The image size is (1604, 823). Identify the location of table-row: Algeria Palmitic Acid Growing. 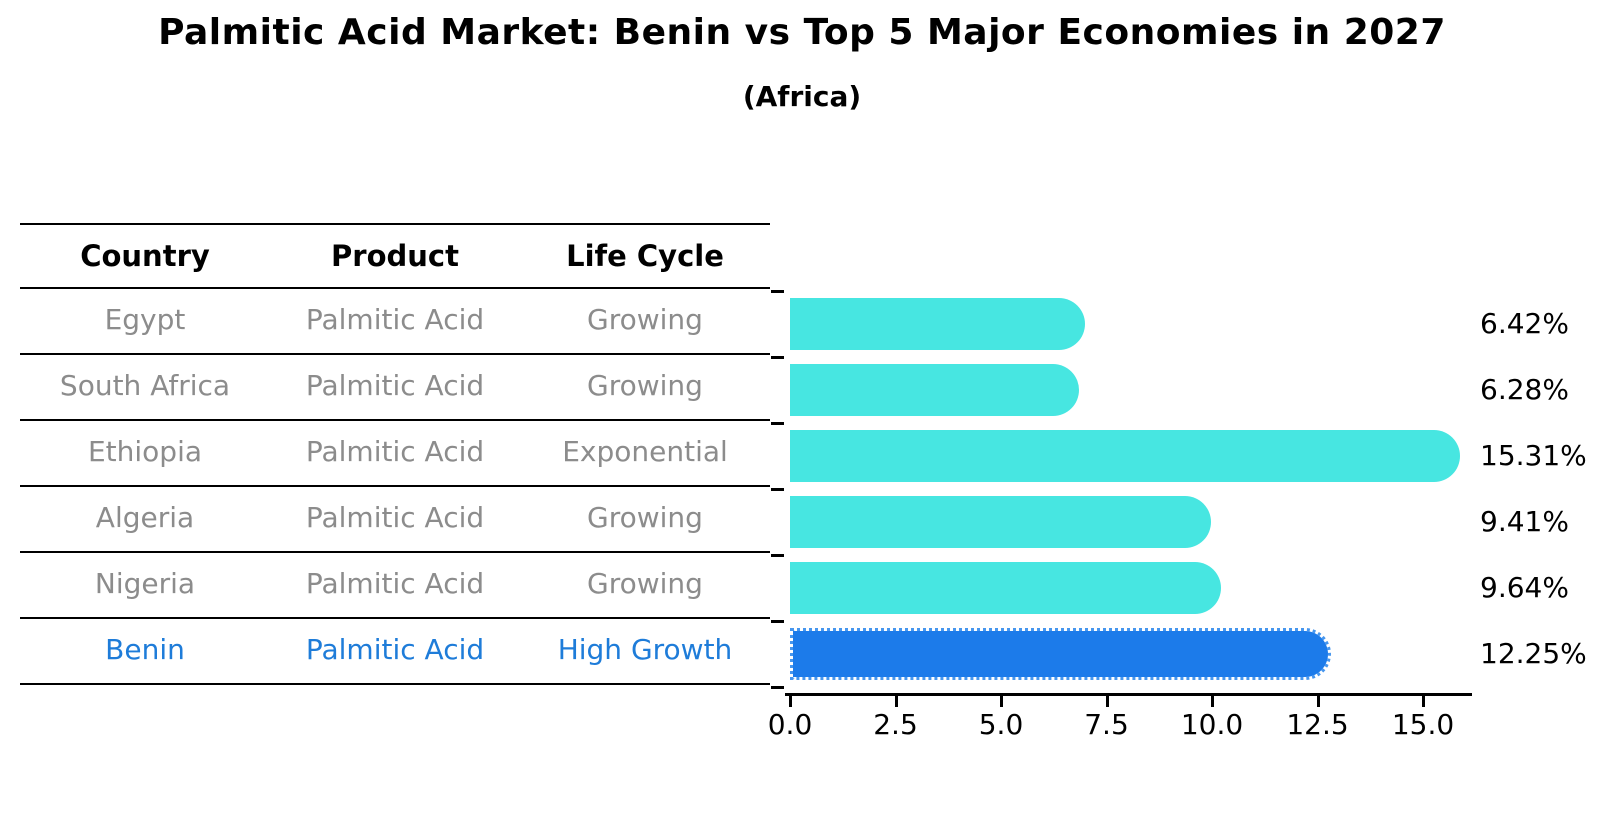
(395, 520).